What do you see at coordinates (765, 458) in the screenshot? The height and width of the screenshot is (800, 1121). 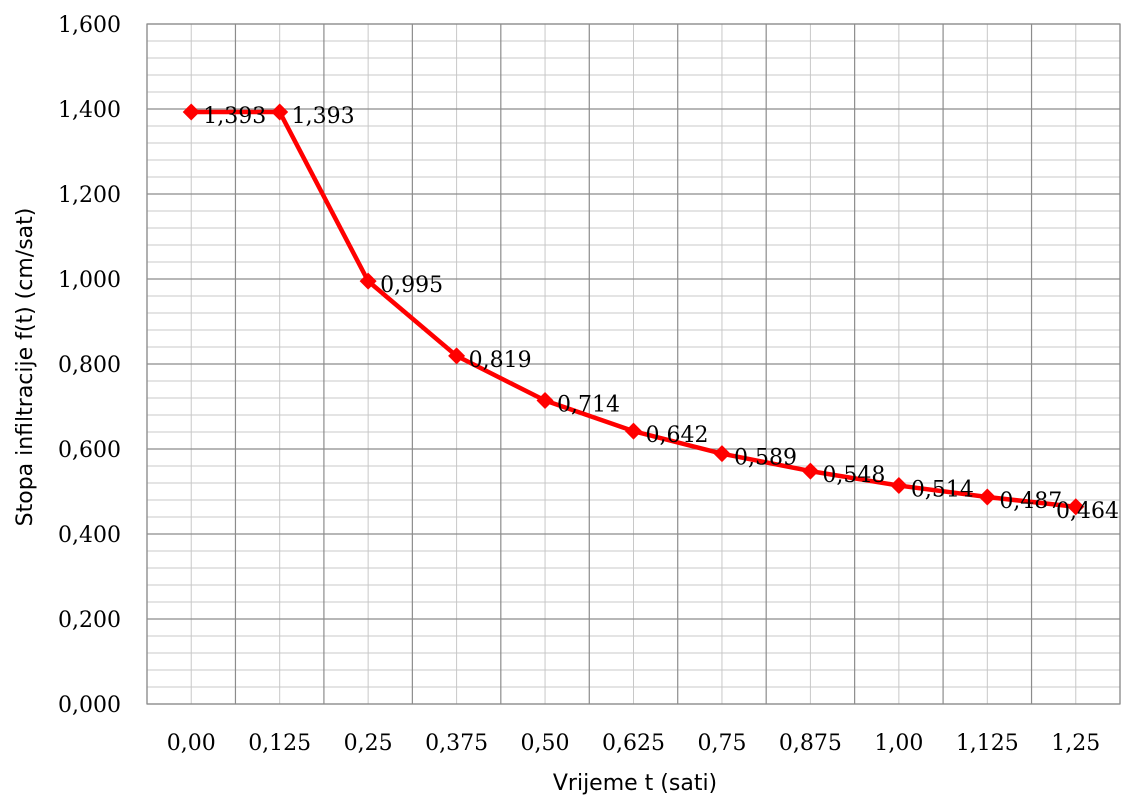 I see `data-label: 0,589` at bounding box center [765, 458].